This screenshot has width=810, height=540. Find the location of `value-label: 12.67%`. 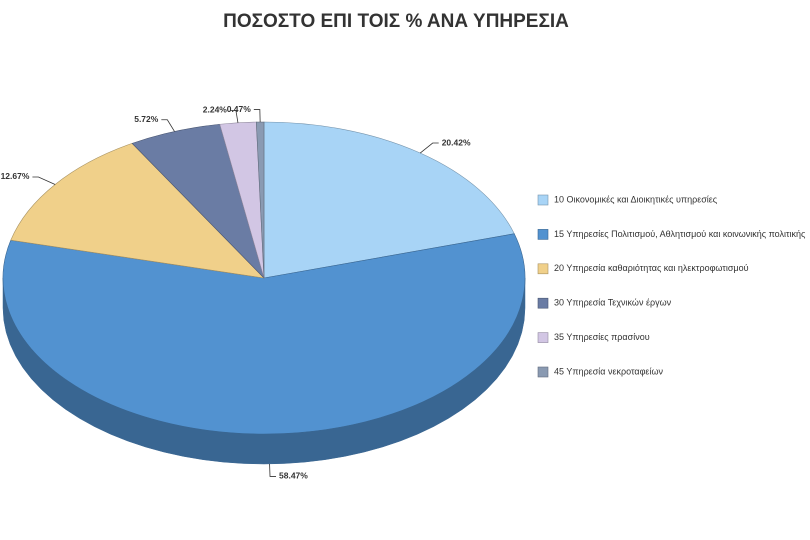

value-label: 12.67% is located at coordinates (15, 176).